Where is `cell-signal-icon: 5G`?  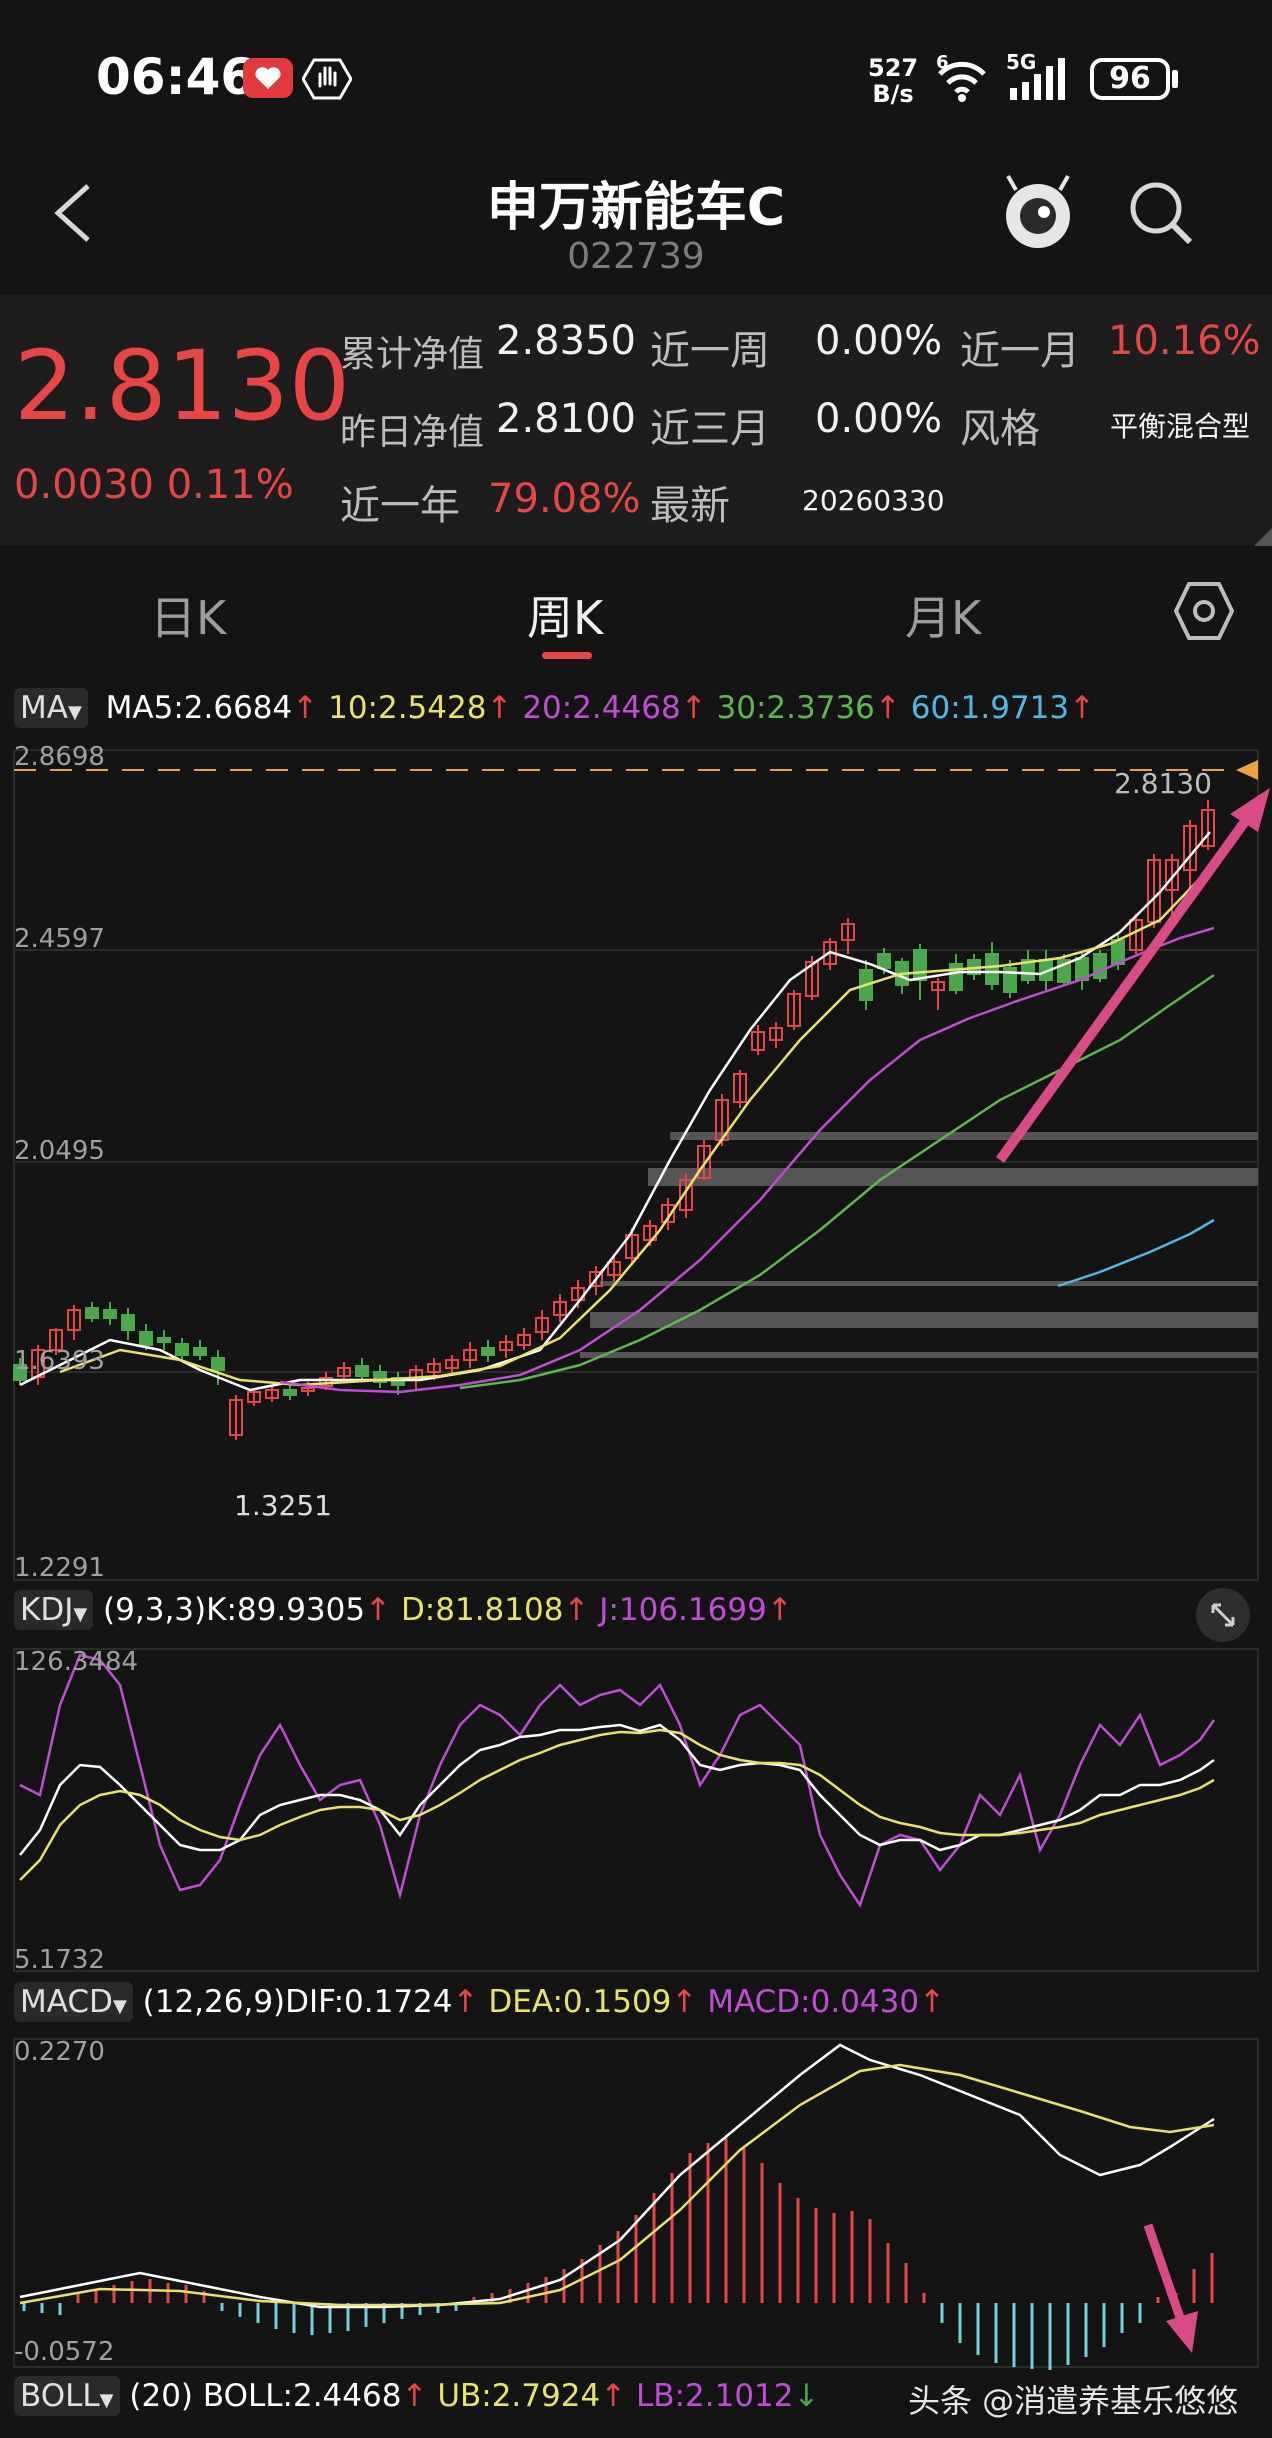 cell-signal-icon: 5G is located at coordinates (1038, 79).